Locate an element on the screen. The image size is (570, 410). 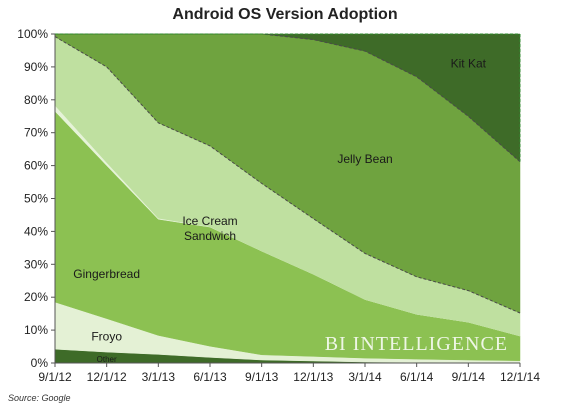
area-label-gingerbread: Gingerbread is located at coordinates (106, 274).